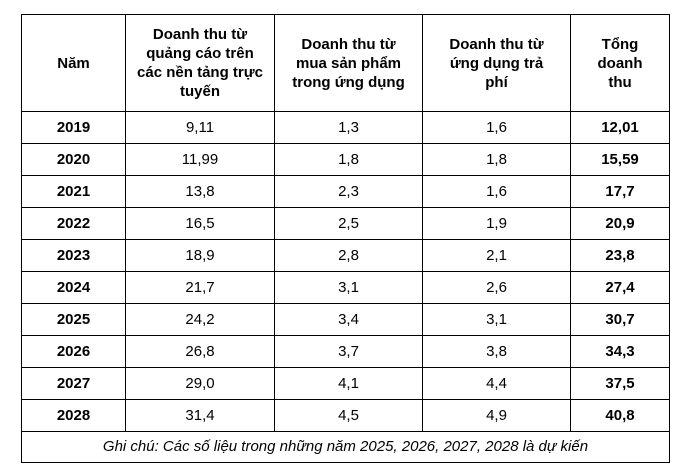 This screenshot has height=474, width=689. Describe the element at coordinates (73, 383) in the screenshot. I see `cell-year: 2027` at that location.